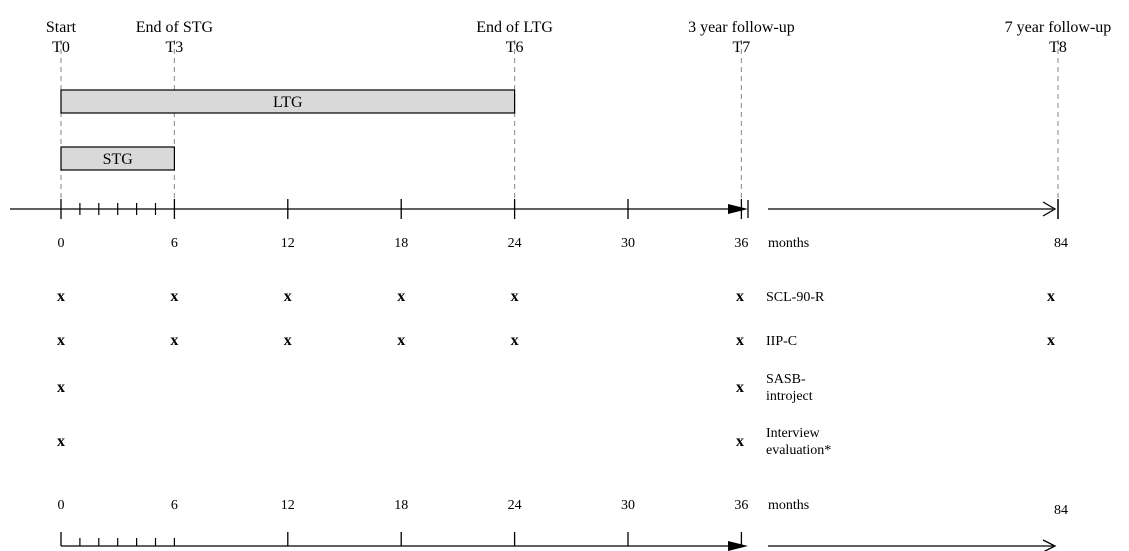 The width and height of the screenshot is (1129, 551). I want to click on top-axis-arrowhead, so click(738, 209).